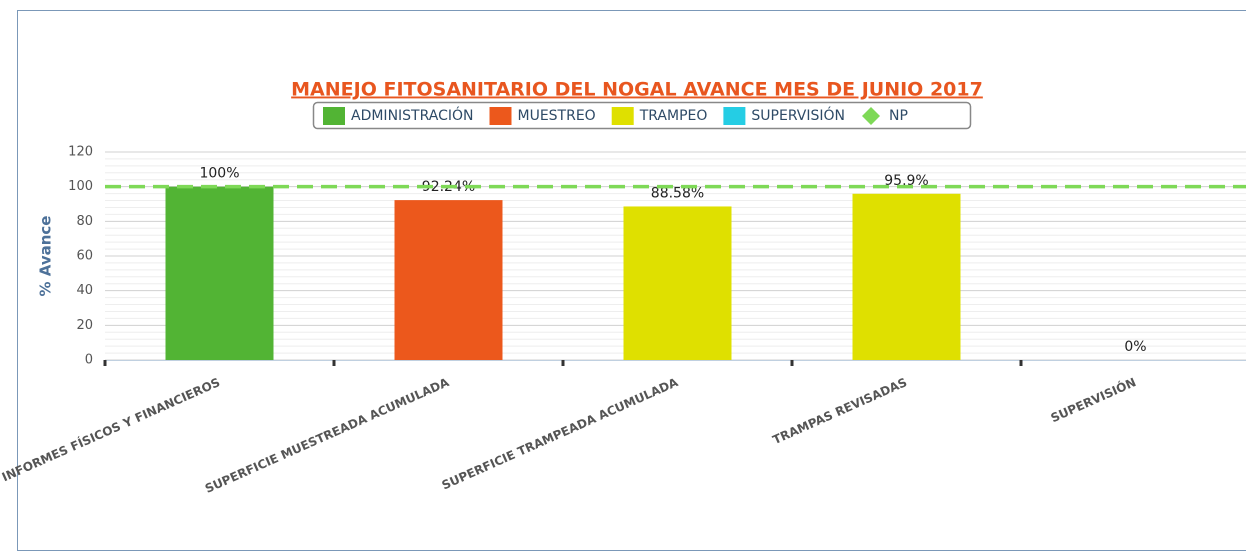 The height and width of the screenshot is (557, 1246). What do you see at coordinates (84, 256) in the screenshot?
I see `y-tick-label: 60` at bounding box center [84, 256].